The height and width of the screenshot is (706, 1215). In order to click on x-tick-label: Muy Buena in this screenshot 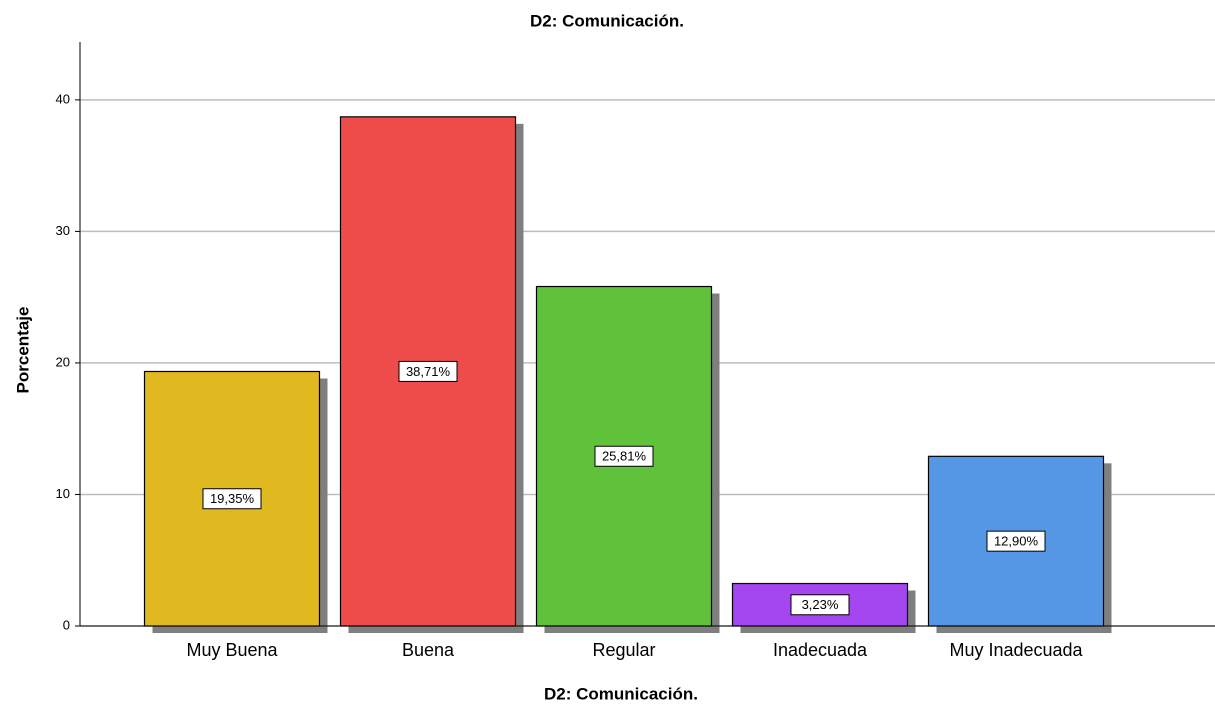, I will do `click(232, 650)`.